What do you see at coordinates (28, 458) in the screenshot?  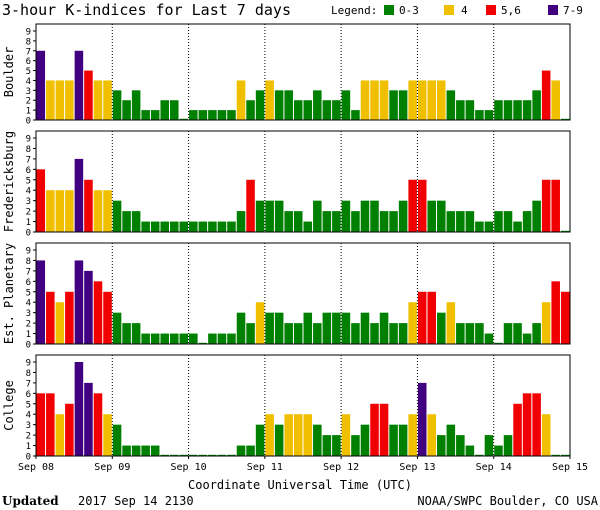 I see `y-tick-label: 0` at bounding box center [28, 458].